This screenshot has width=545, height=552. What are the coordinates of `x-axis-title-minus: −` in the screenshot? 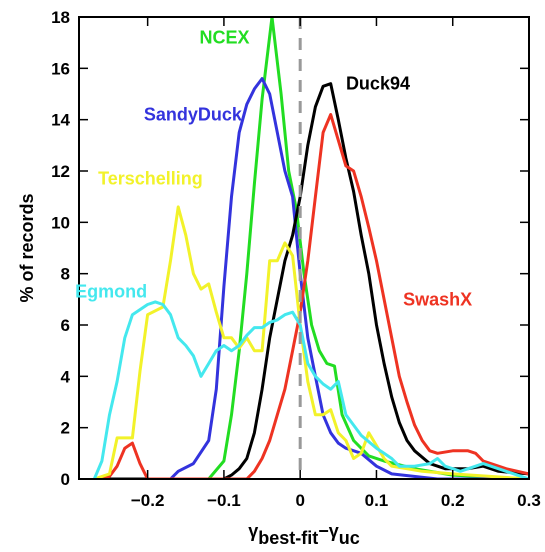 It's located at (323, 531).